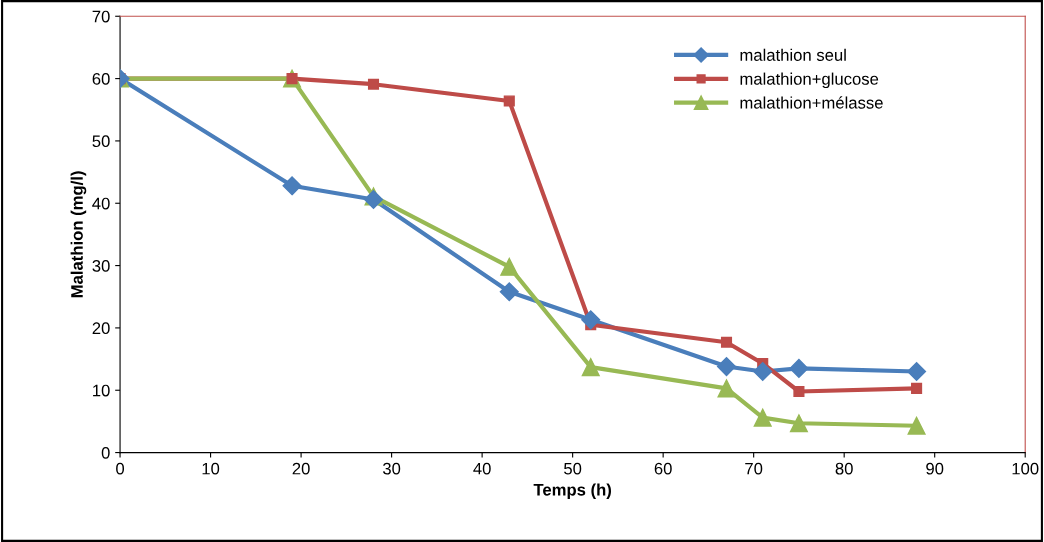 The image size is (1044, 542). I want to click on y-tick-label: 30, so click(101, 265).